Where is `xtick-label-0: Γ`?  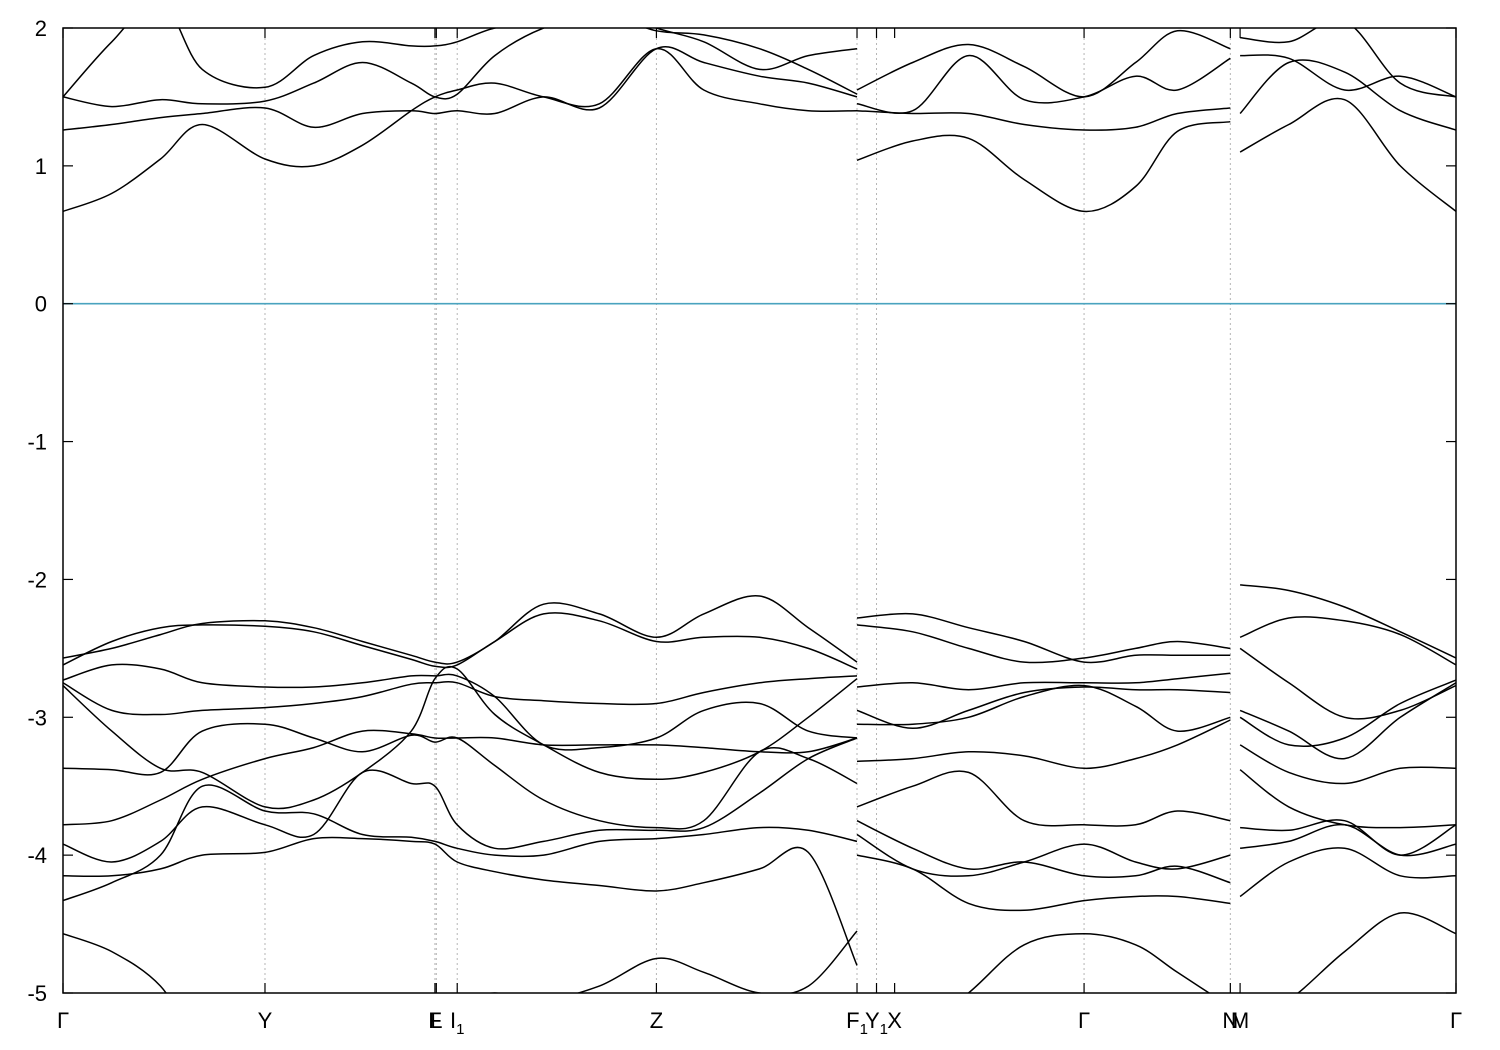 xtick-label-0: Γ is located at coordinates (63, 1020).